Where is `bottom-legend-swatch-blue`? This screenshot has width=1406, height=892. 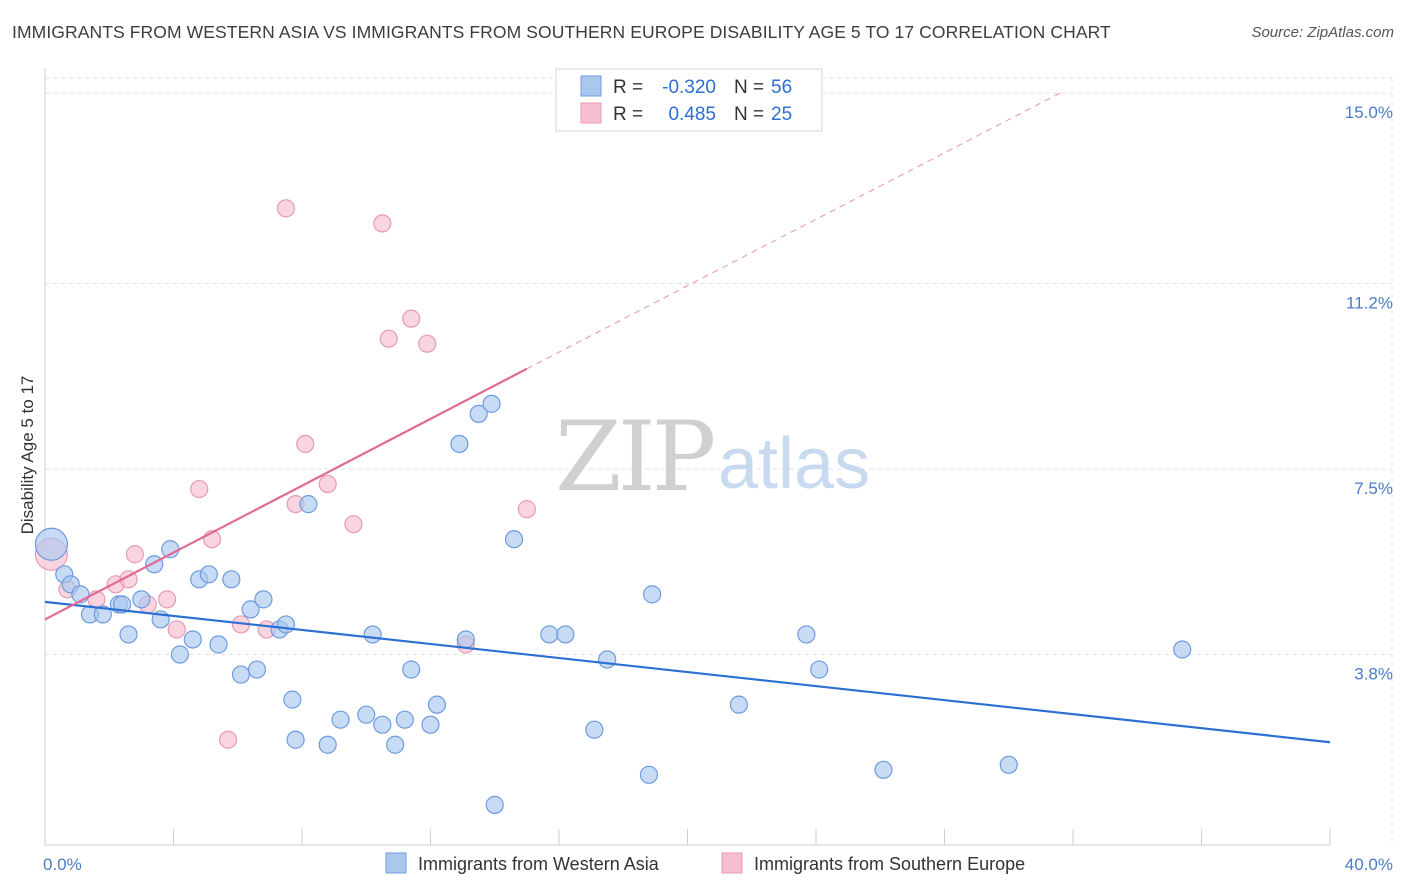
bottom-legend-swatch-blue is located at coordinates (396, 863).